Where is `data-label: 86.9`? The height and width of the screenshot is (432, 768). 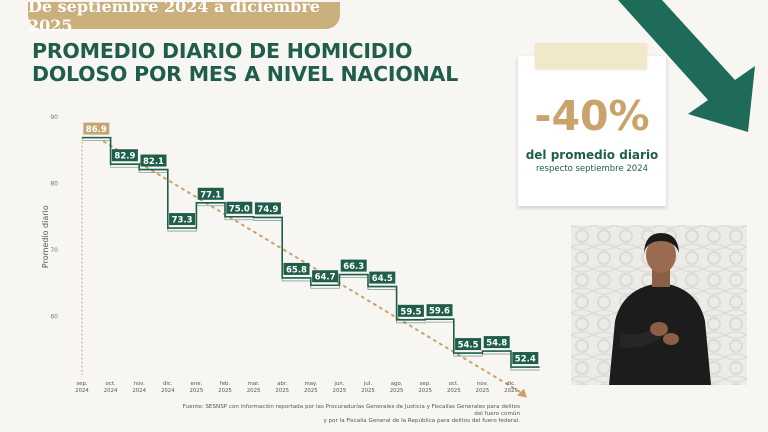
data-label: 86.9 is located at coordinates (96, 130).